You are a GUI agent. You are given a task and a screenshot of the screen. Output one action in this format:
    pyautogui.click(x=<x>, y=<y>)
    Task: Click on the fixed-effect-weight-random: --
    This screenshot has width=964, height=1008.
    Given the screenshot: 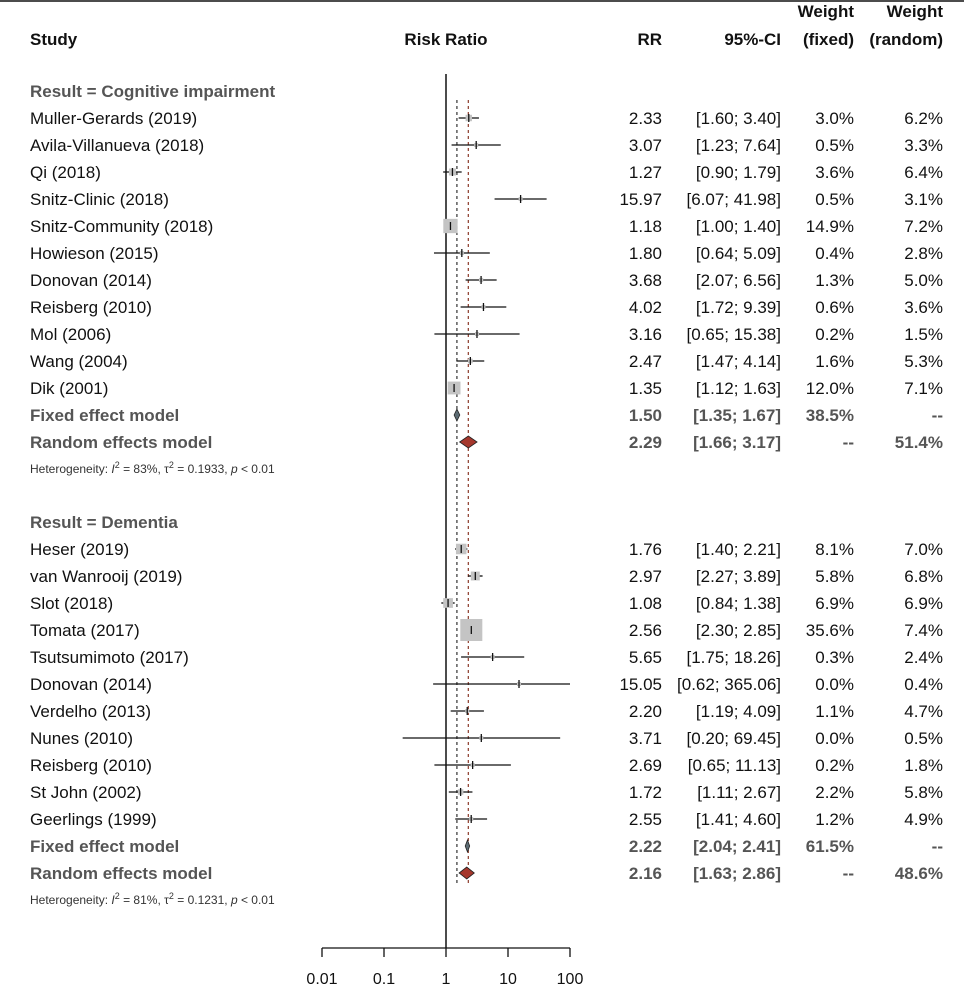 What is the action you would take?
    pyautogui.click(x=937, y=415)
    